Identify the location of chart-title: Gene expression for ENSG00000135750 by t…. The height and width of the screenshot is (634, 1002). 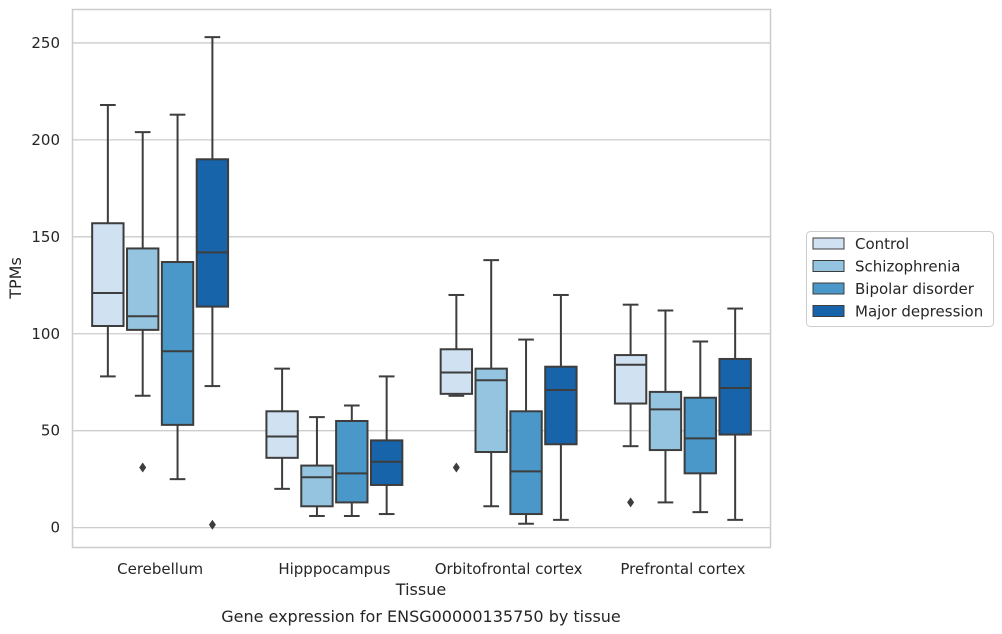
(421, 616).